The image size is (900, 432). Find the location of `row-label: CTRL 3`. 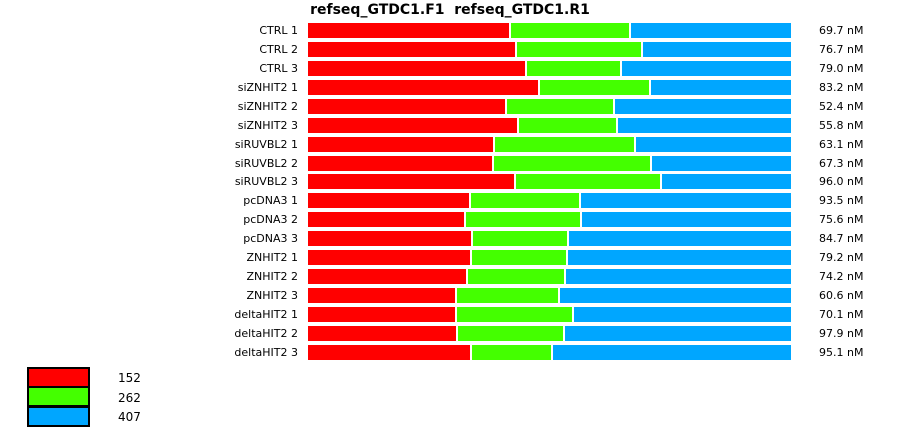

row-label: CTRL 3 is located at coordinates (278, 68).